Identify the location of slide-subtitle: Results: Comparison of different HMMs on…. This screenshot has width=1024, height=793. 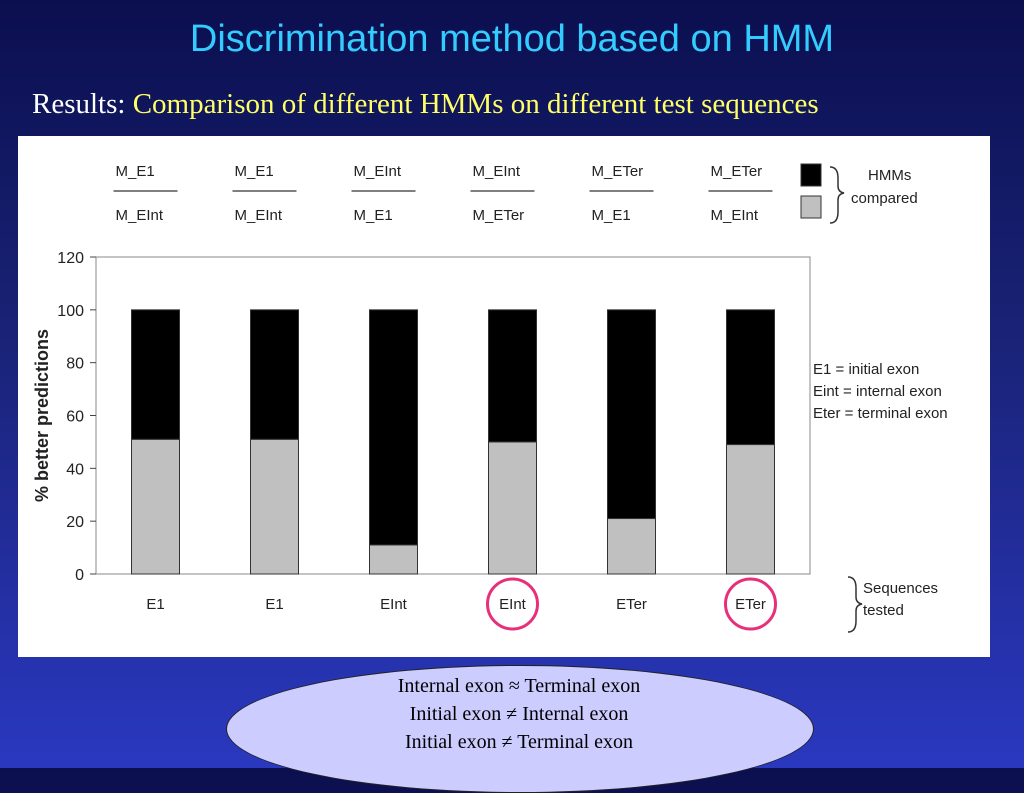
(425, 104).